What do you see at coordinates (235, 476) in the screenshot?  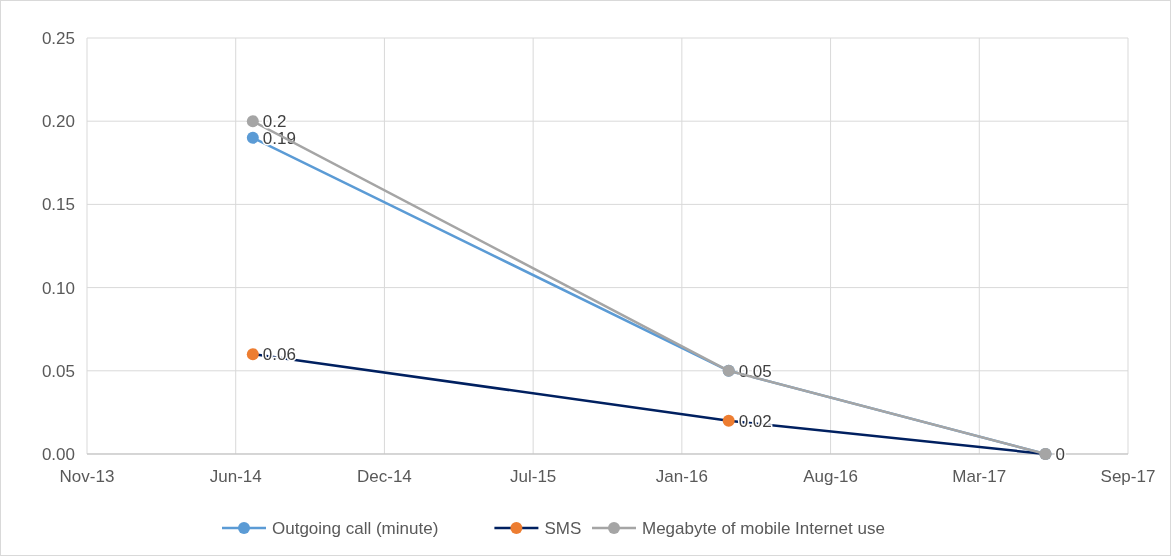 I see `x-tick-label: Jun-14` at bounding box center [235, 476].